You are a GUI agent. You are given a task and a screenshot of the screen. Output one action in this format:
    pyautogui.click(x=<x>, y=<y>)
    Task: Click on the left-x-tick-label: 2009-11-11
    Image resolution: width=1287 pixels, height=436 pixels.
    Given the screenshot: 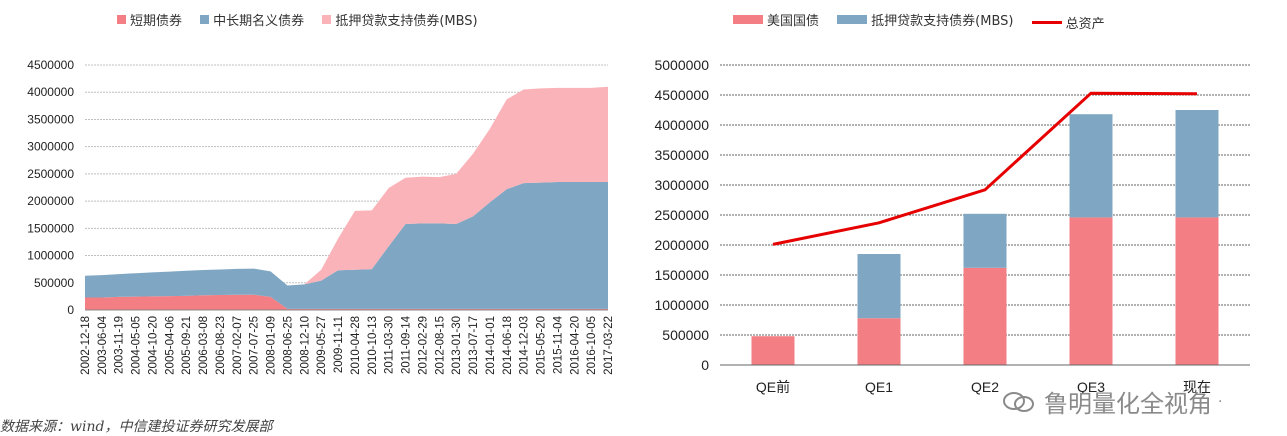 What is the action you would take?
    pyautogui.click(x=339, y=344)
    